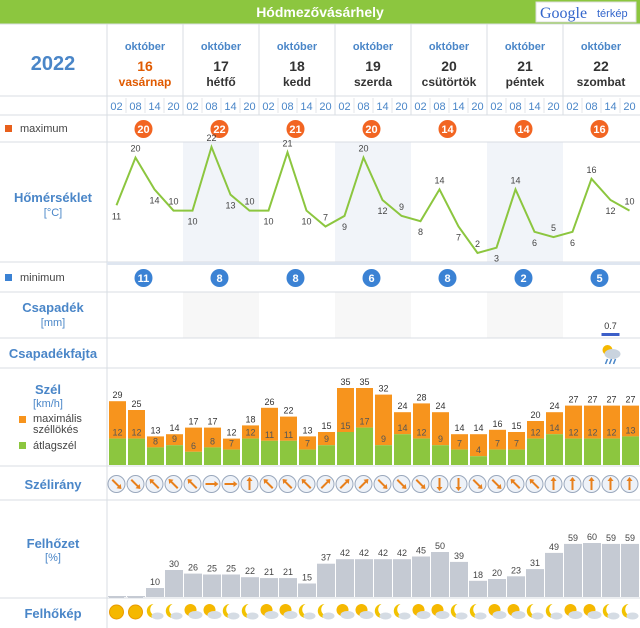 The image size is (640, 628). Describe the element at coordinates (307, 578) in the screenshot. I see `cloud-value: 15` at that location.